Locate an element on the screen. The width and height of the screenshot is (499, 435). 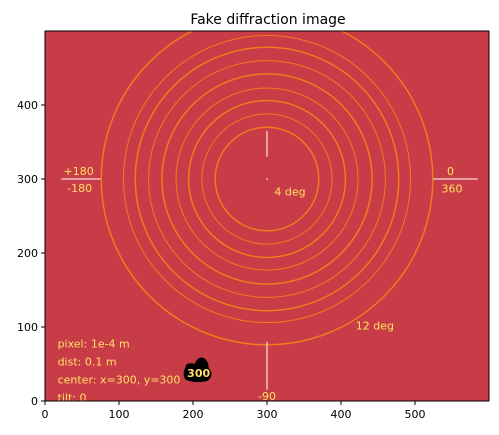
ring-label: -180 is located at coordinates (79, 188).